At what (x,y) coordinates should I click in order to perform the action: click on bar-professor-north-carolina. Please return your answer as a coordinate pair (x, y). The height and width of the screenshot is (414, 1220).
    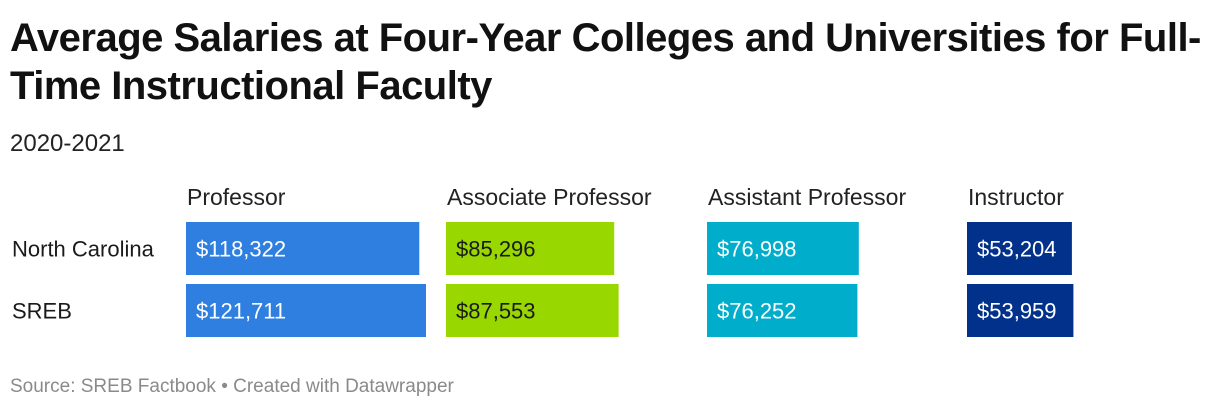
    Looking at the image, I should click on (303, 248).